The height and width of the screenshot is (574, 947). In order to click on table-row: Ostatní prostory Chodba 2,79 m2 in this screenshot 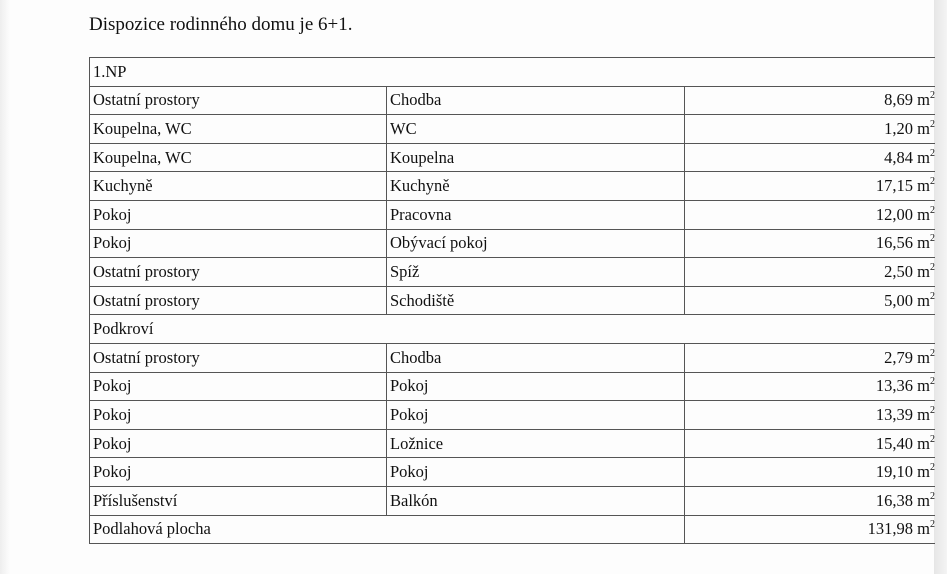, I will do `click(512, 357)`.